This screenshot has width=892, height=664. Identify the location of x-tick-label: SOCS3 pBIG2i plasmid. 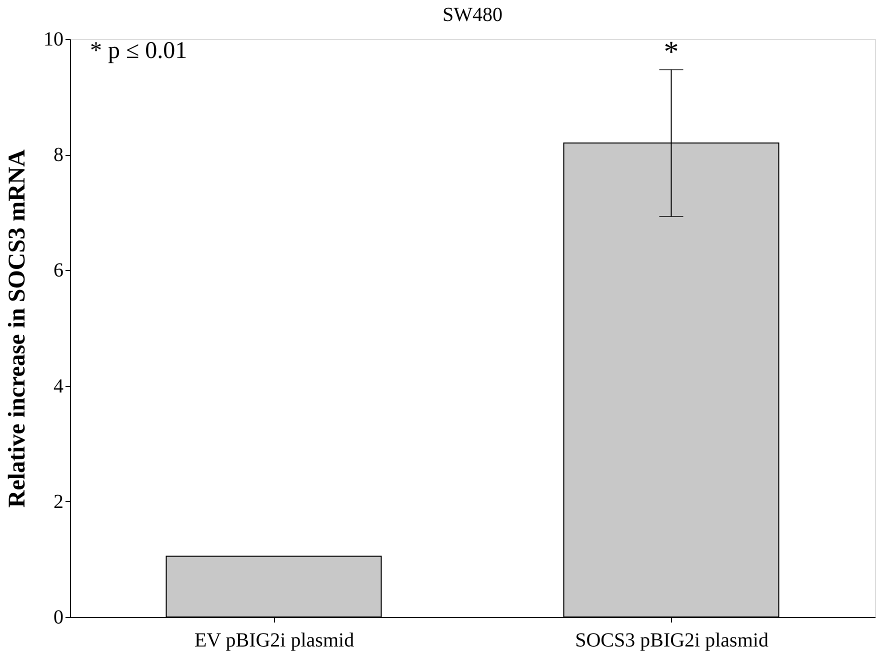
(671, 641).